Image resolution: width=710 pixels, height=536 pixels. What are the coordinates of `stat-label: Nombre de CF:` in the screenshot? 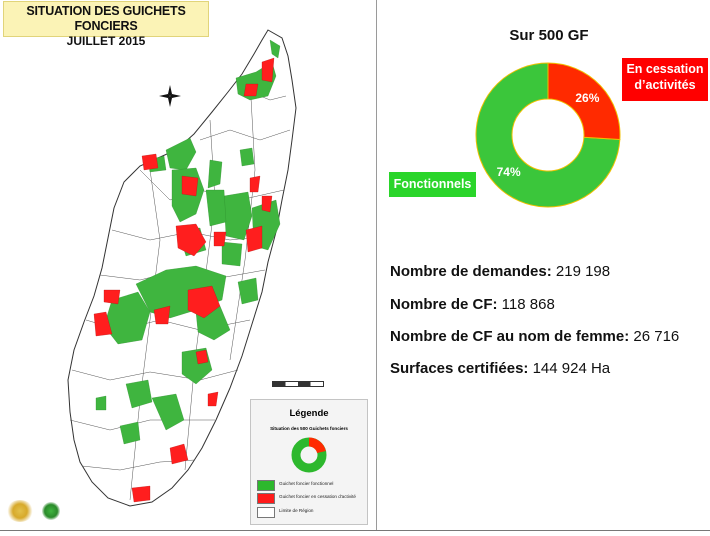 It's located at (444, 304).